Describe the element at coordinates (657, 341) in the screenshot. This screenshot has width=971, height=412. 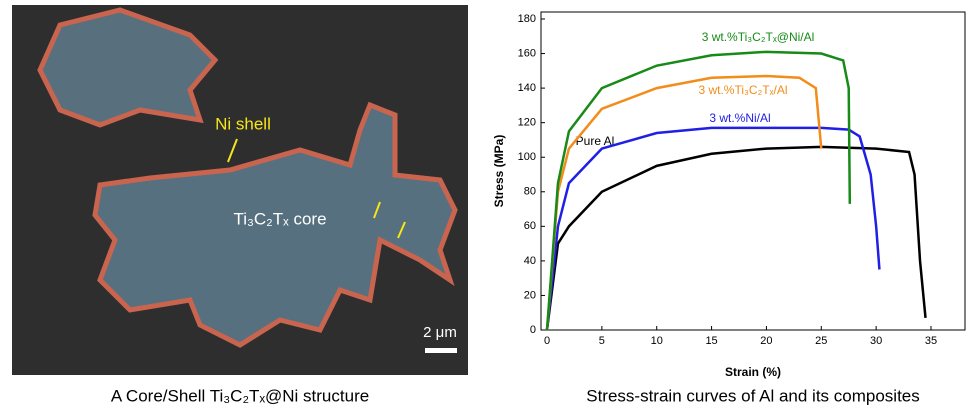
I see `x-tick-label: 10` at that location.